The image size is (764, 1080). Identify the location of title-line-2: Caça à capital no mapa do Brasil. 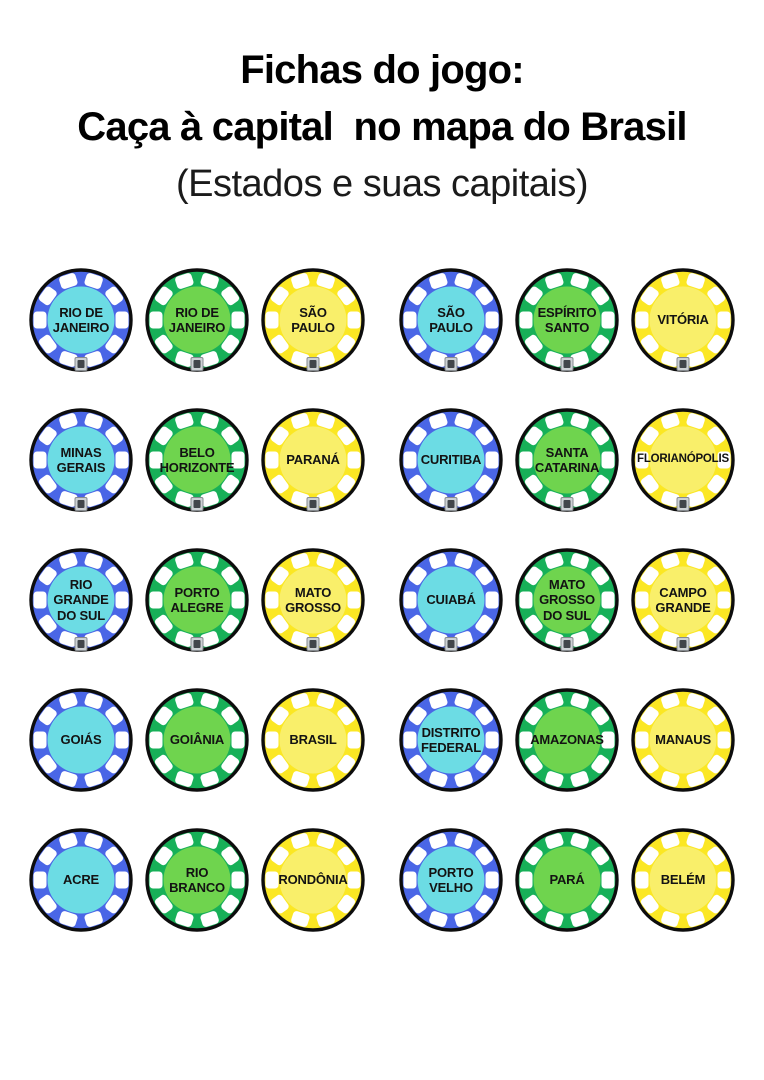
(382, 127).